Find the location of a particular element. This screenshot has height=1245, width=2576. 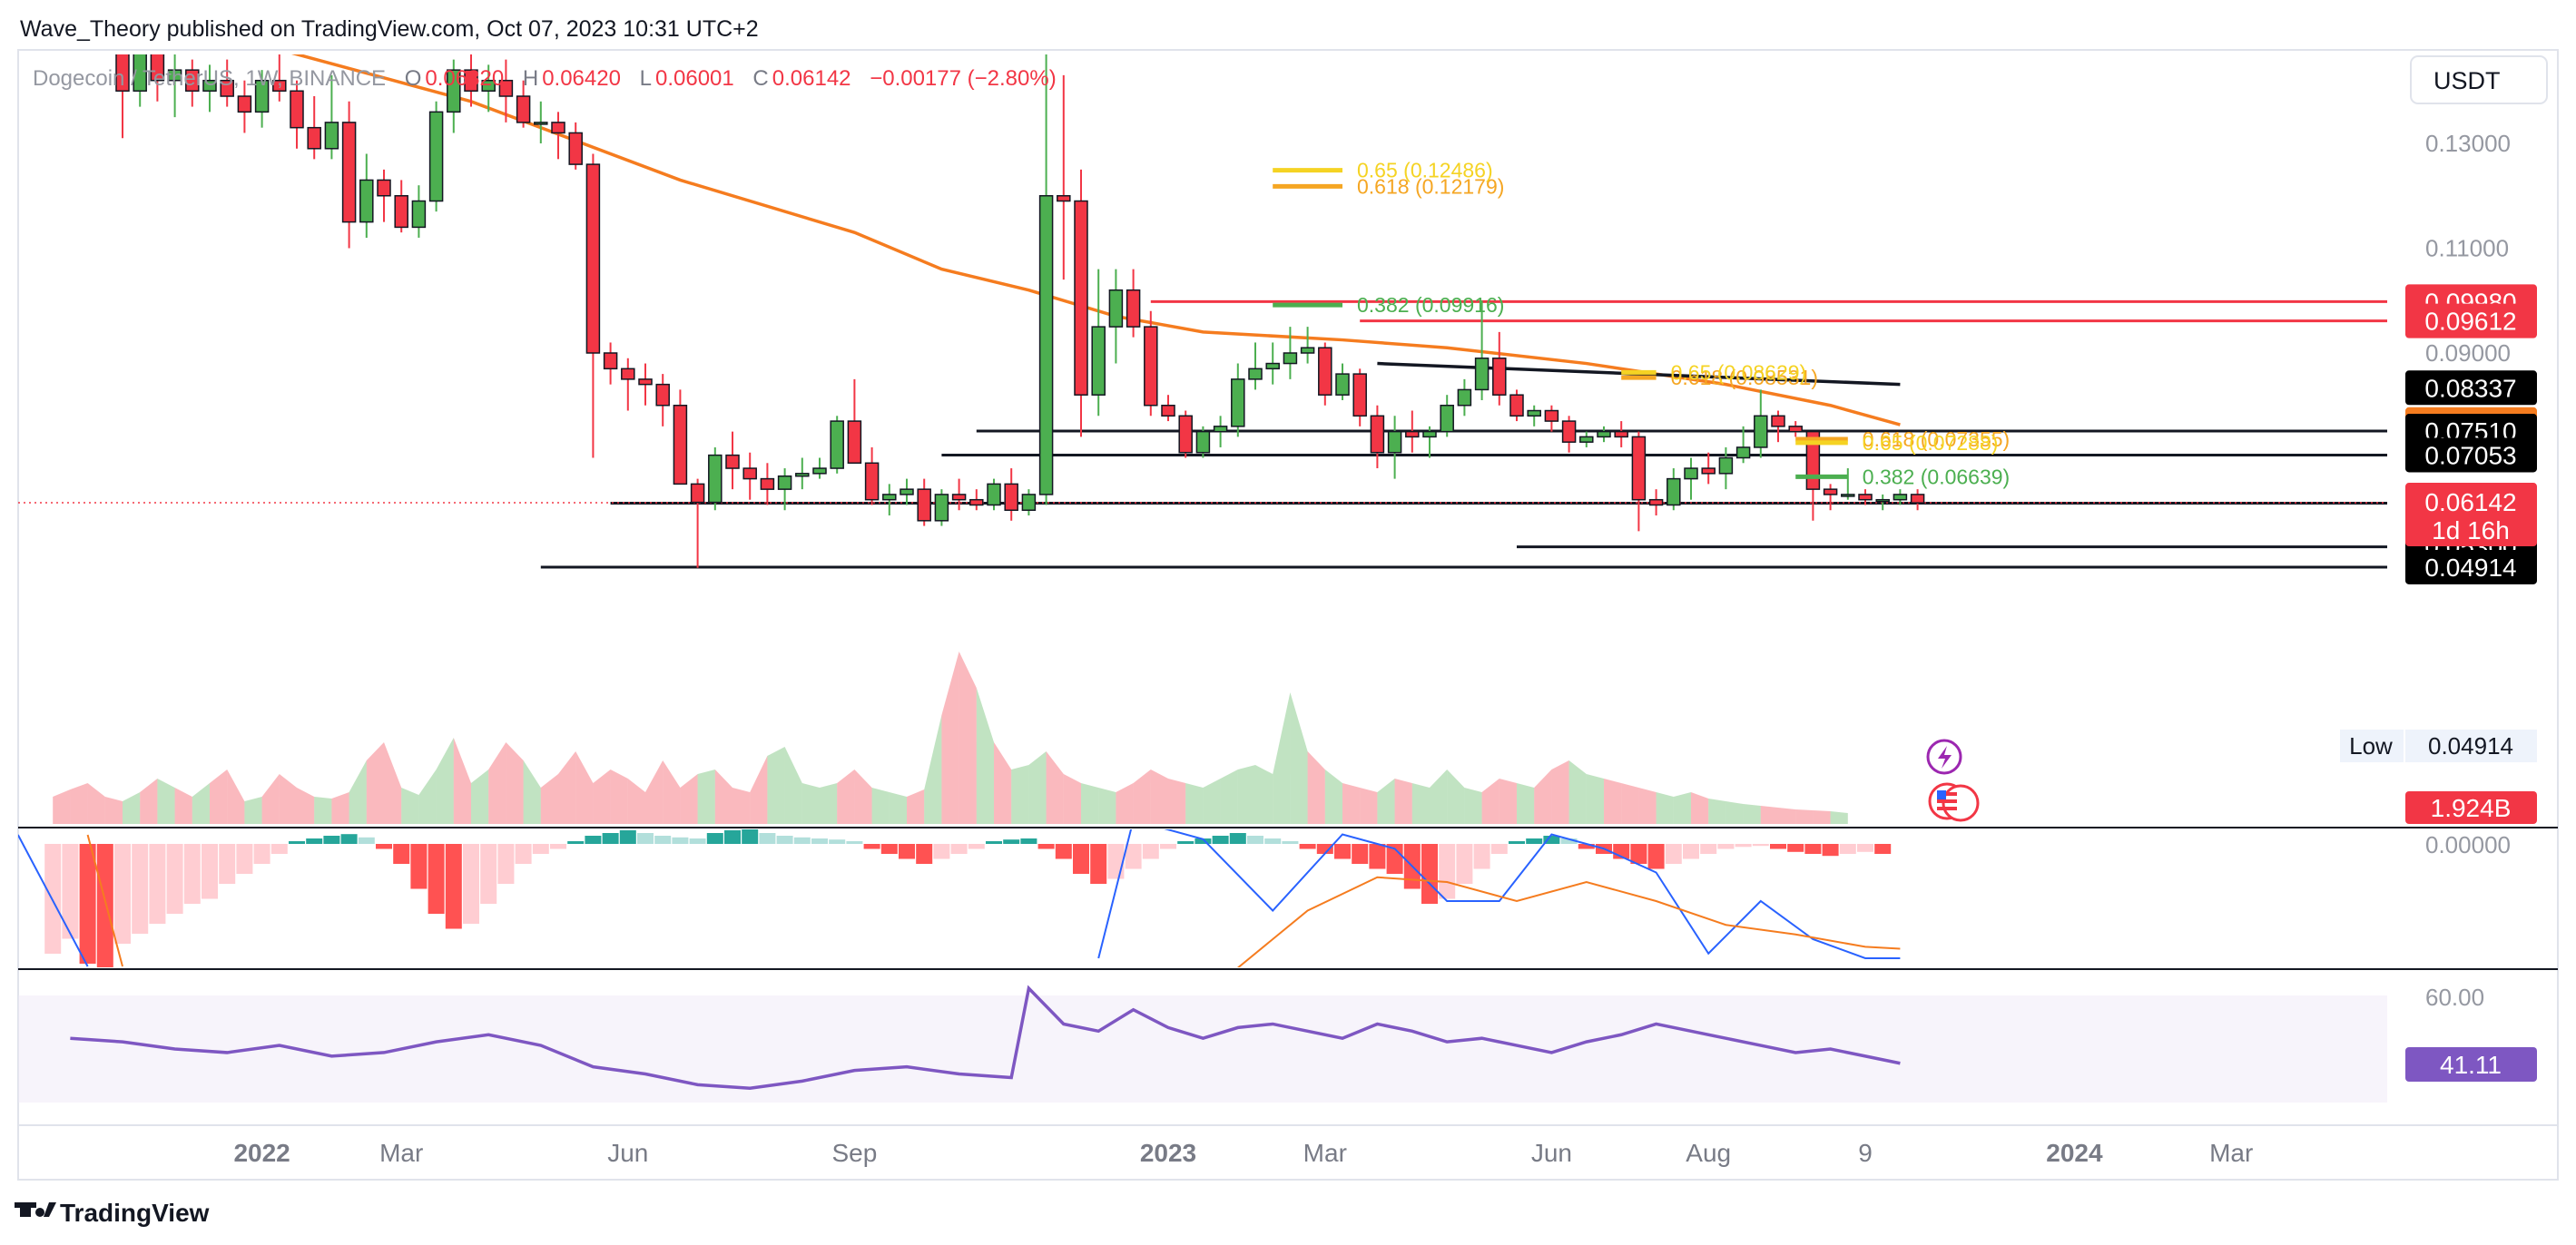

price-tick-1: 0.11000 is located at coordinates (2467, 248).